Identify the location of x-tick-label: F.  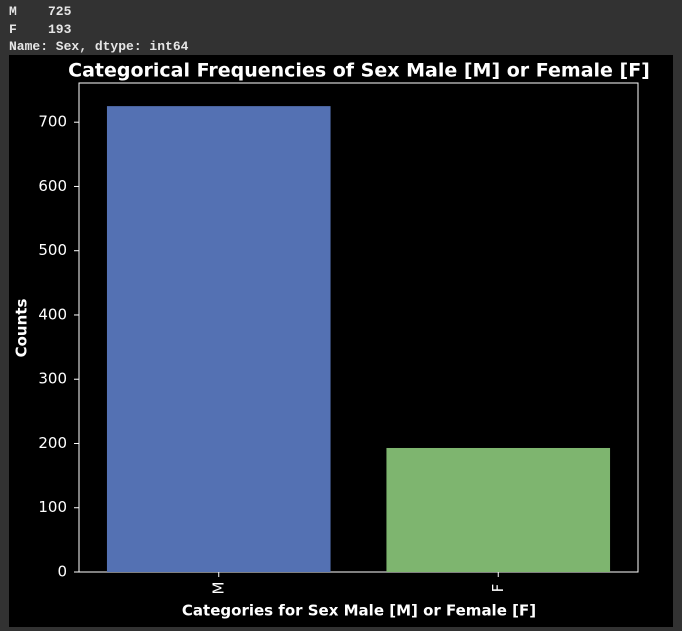
(498, 588).